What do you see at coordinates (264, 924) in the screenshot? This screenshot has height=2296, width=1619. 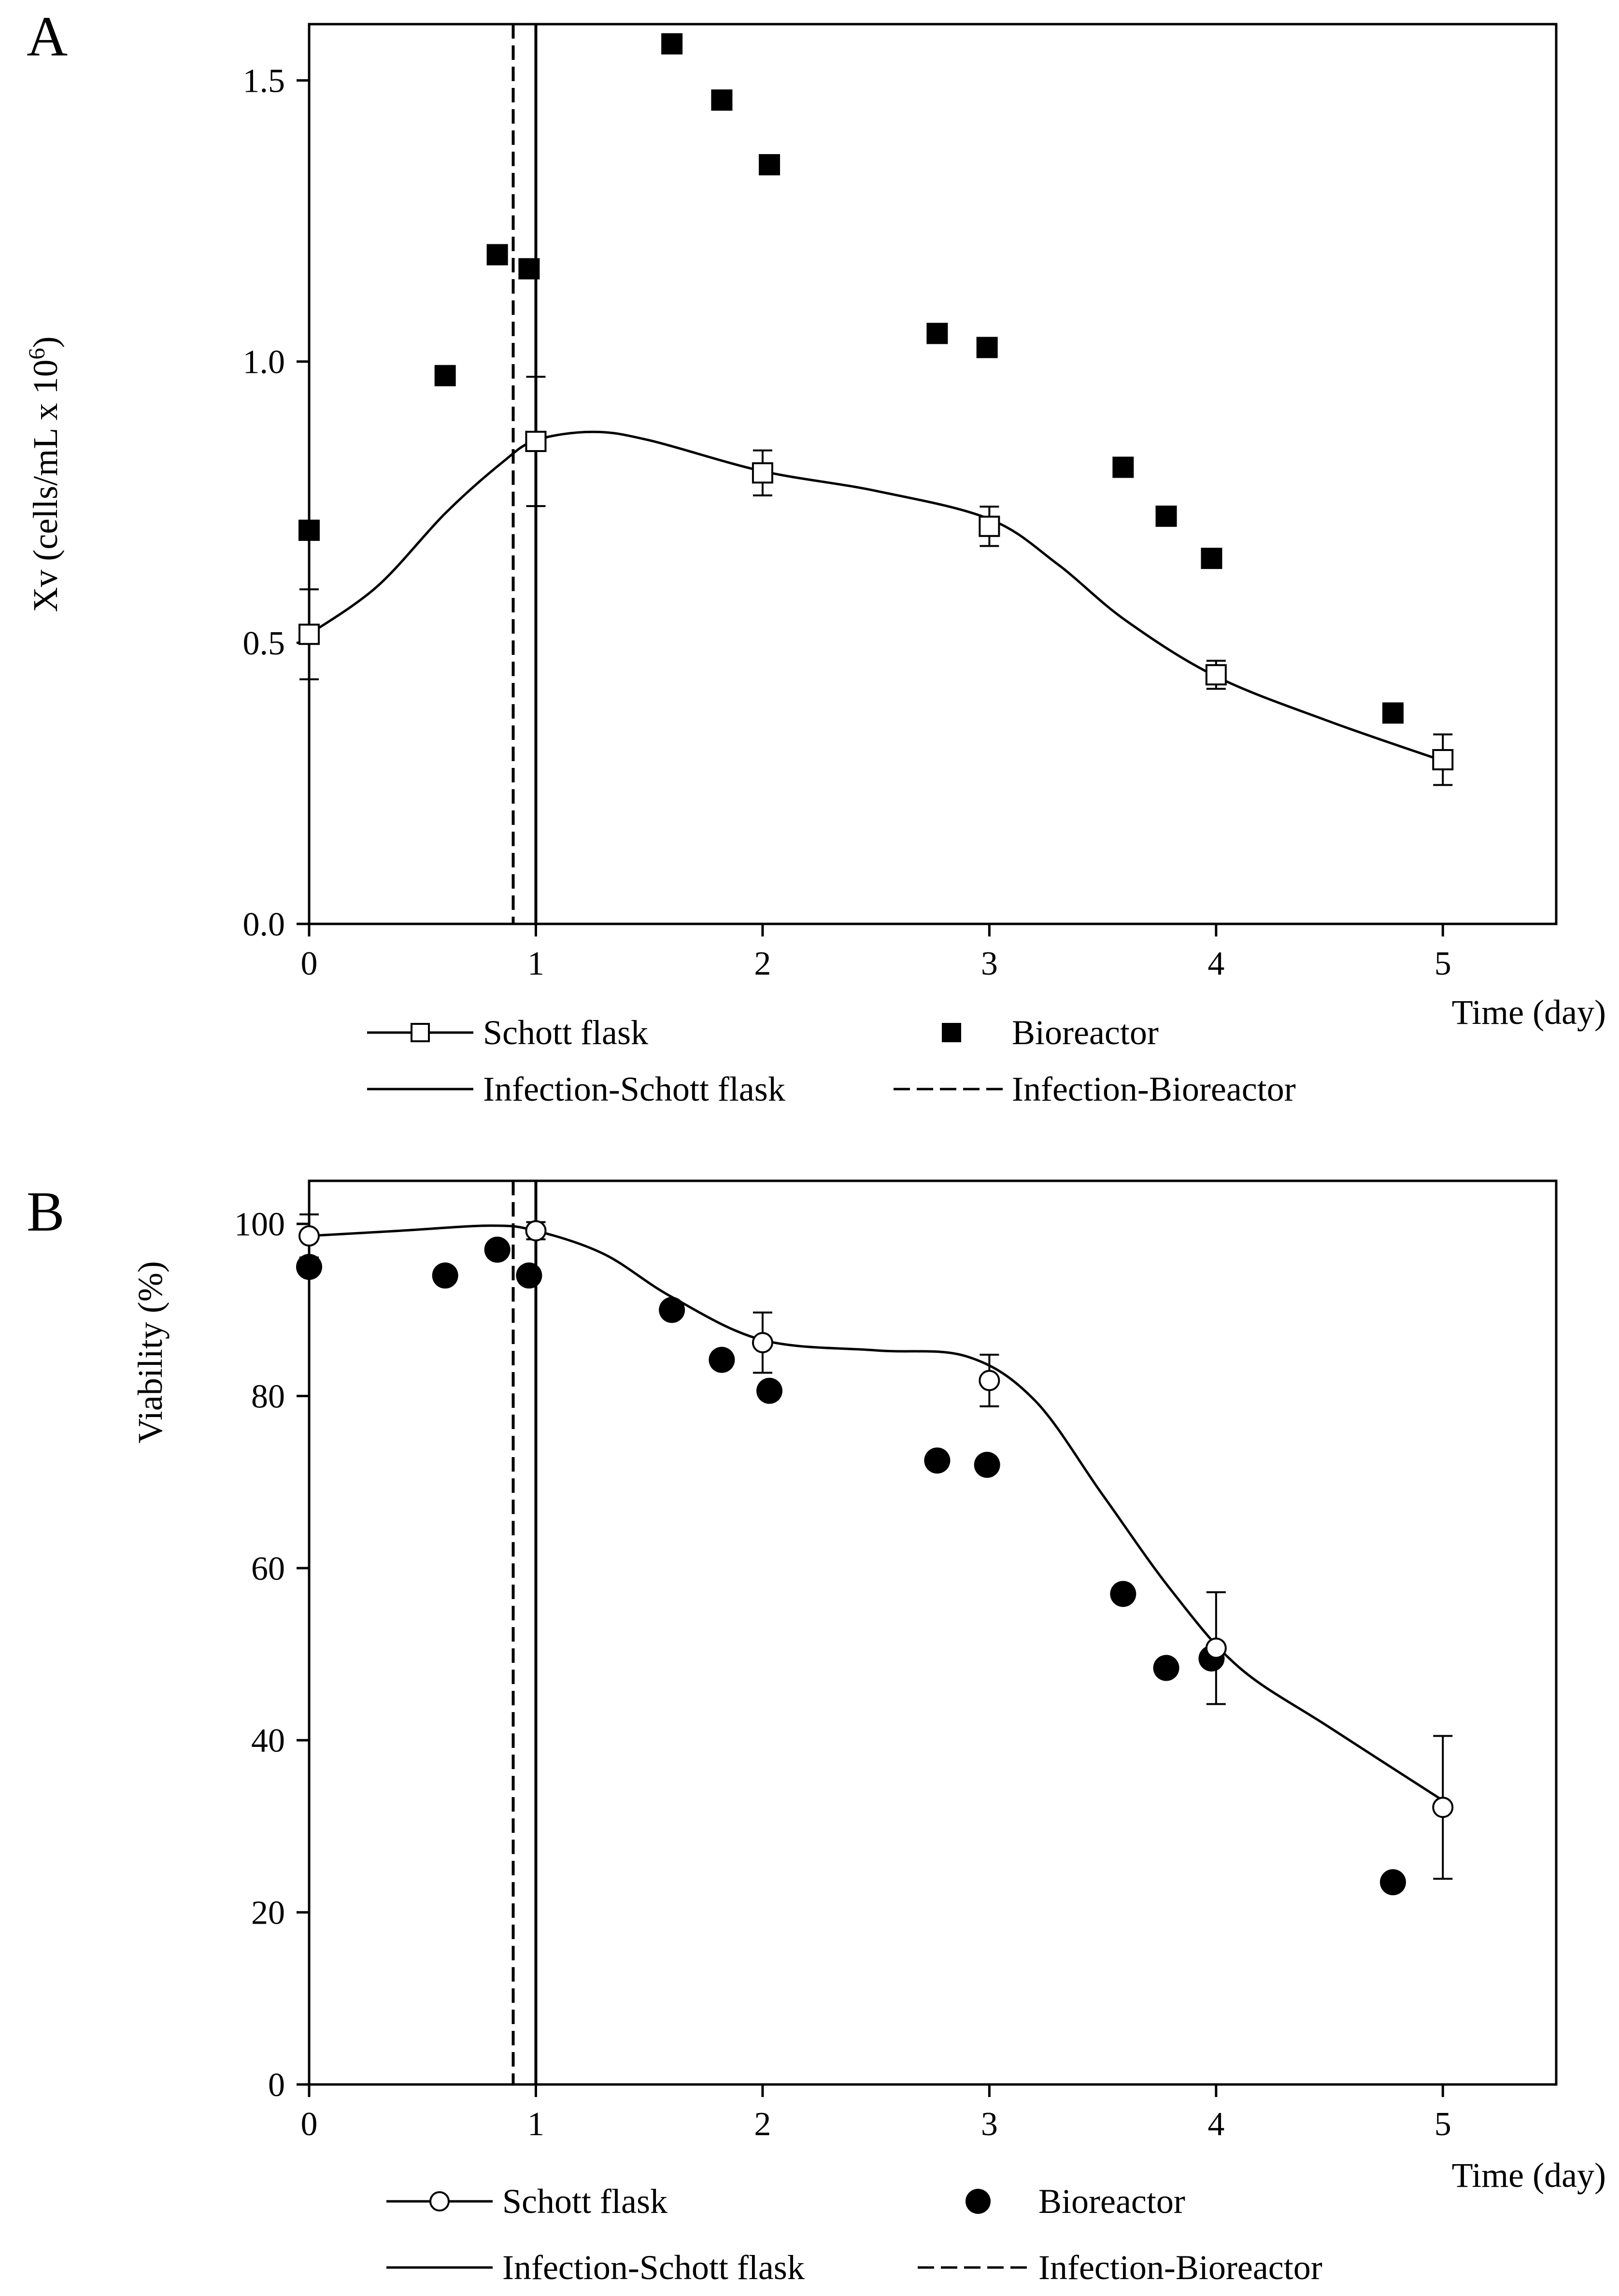 I see `y-tick-label: 0.0` at bounding box center [264, 924].